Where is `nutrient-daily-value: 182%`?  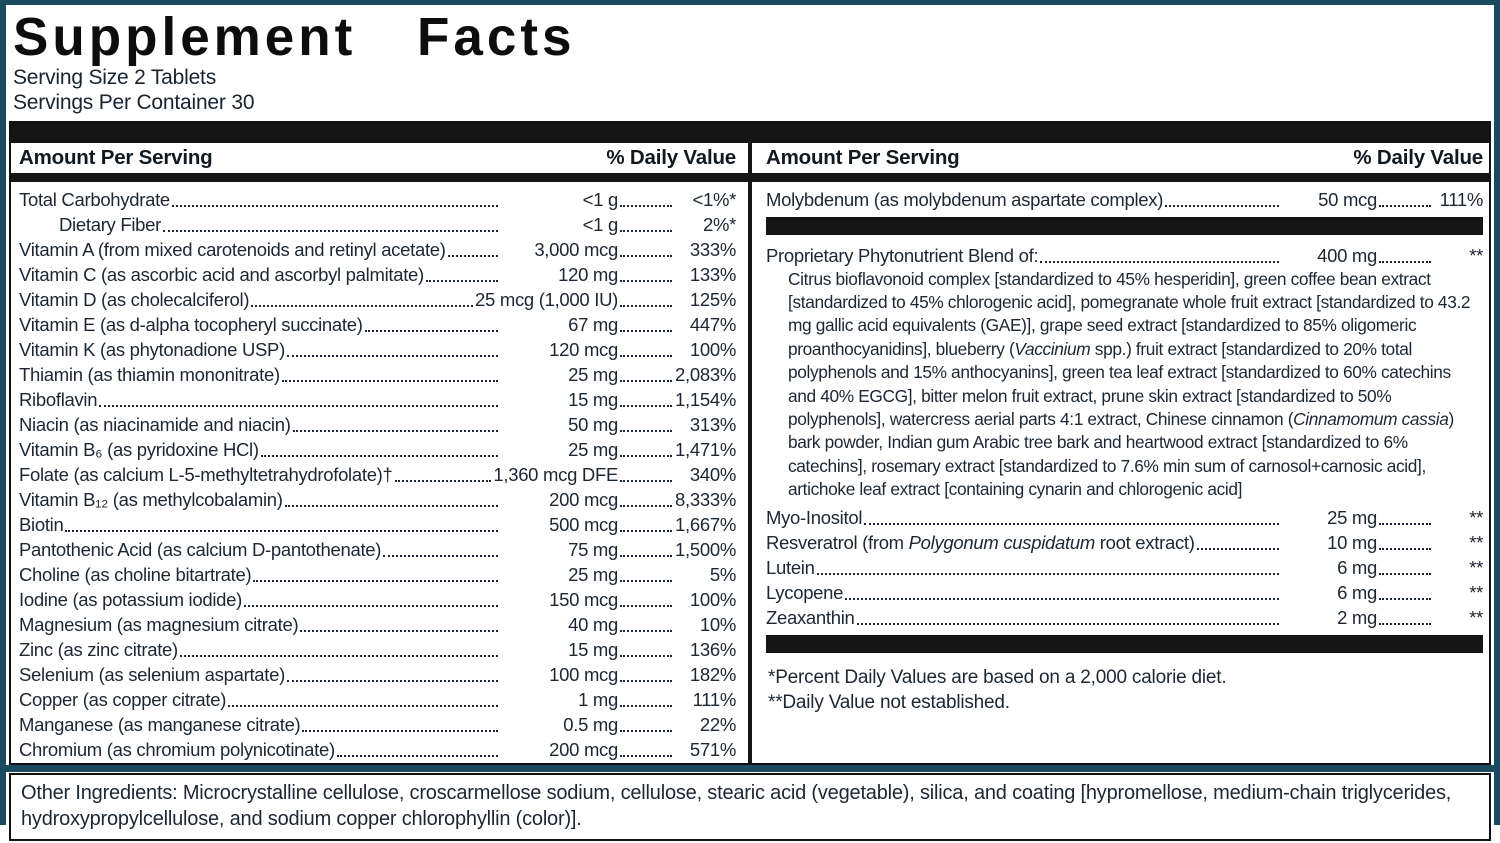 nutrient-daily-value: 182% is located at coordinates (712, 674).